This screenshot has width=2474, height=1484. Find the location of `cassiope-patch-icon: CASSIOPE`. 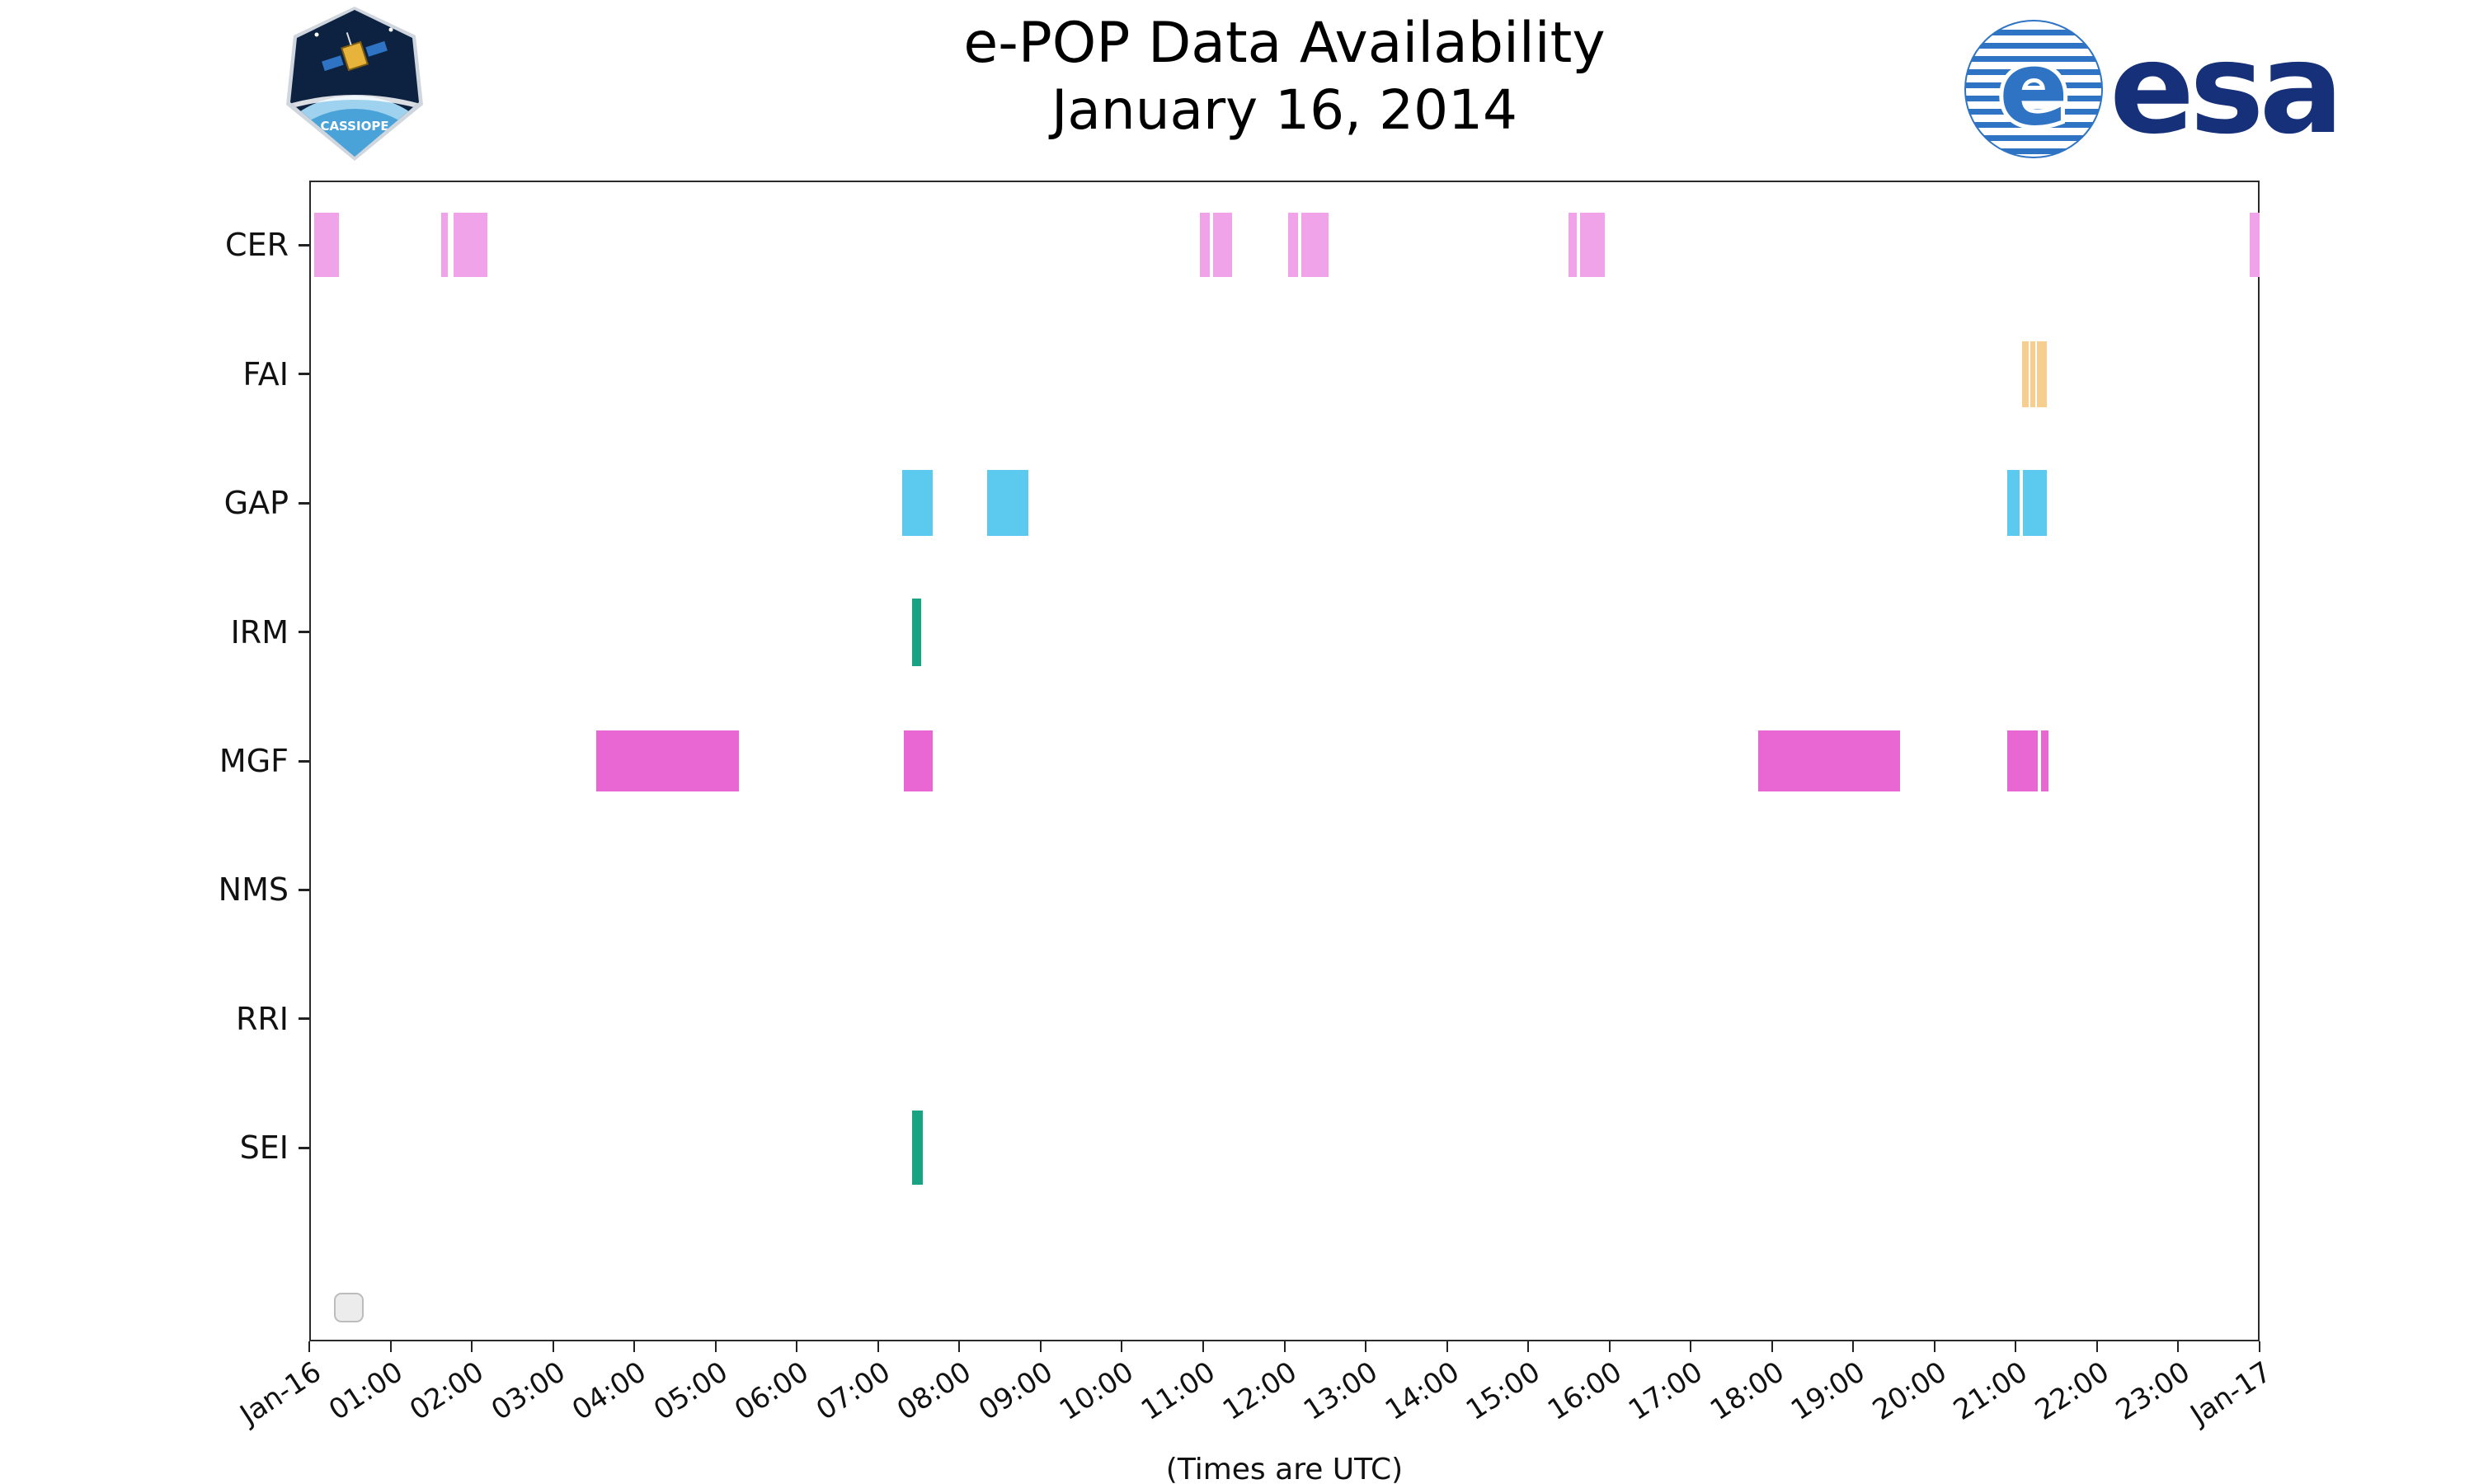

cassiope-patch-icon: CASSIOPE is located at coordinates (354, 84).